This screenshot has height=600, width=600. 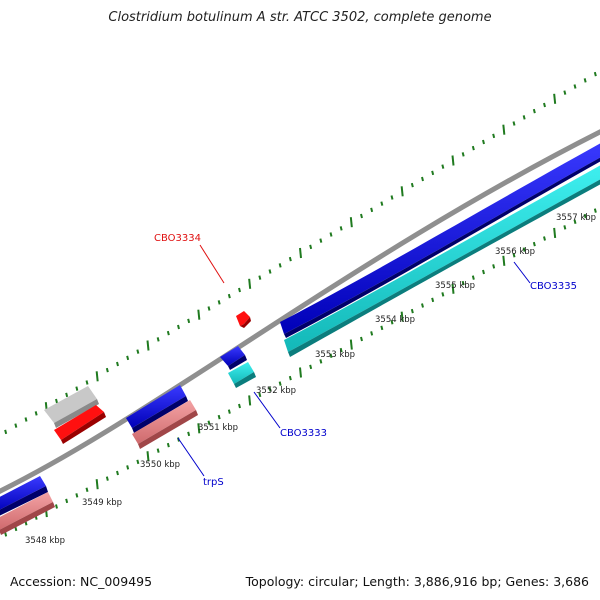 I want to click on gene-label-cbo3333: CBO3333, so click(x=303, y=433).